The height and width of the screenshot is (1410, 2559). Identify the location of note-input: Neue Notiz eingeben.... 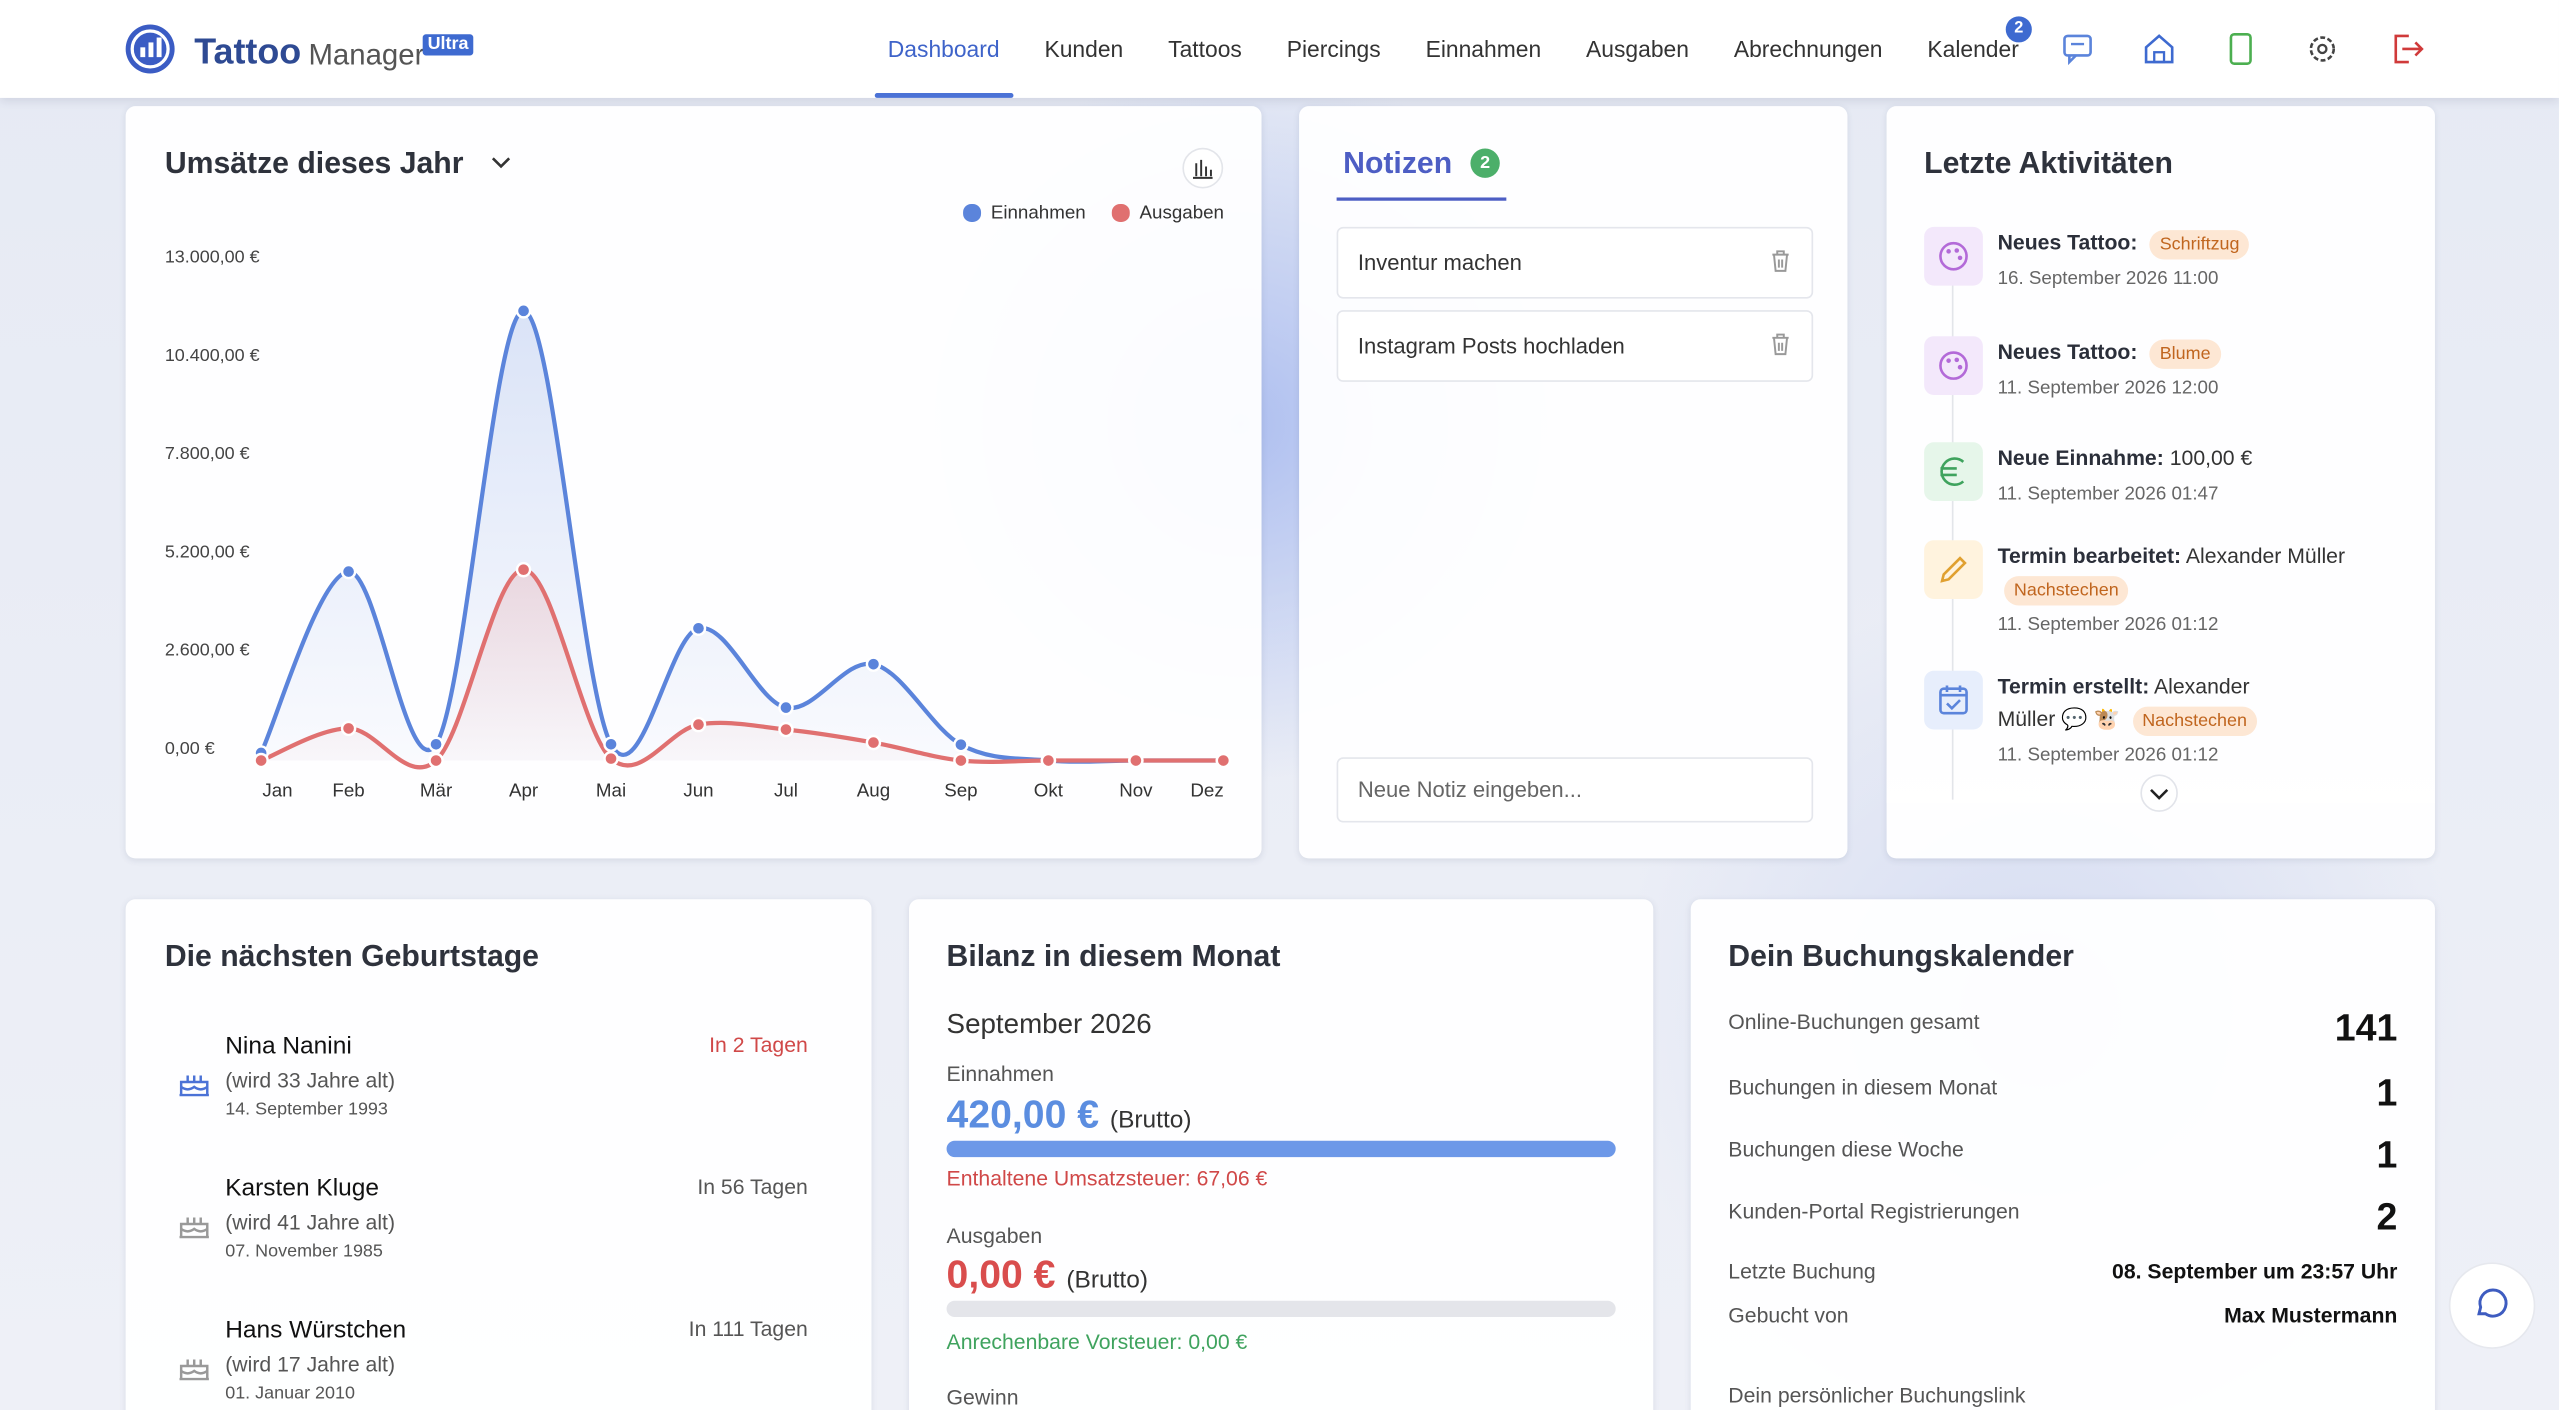
(1575, 790).